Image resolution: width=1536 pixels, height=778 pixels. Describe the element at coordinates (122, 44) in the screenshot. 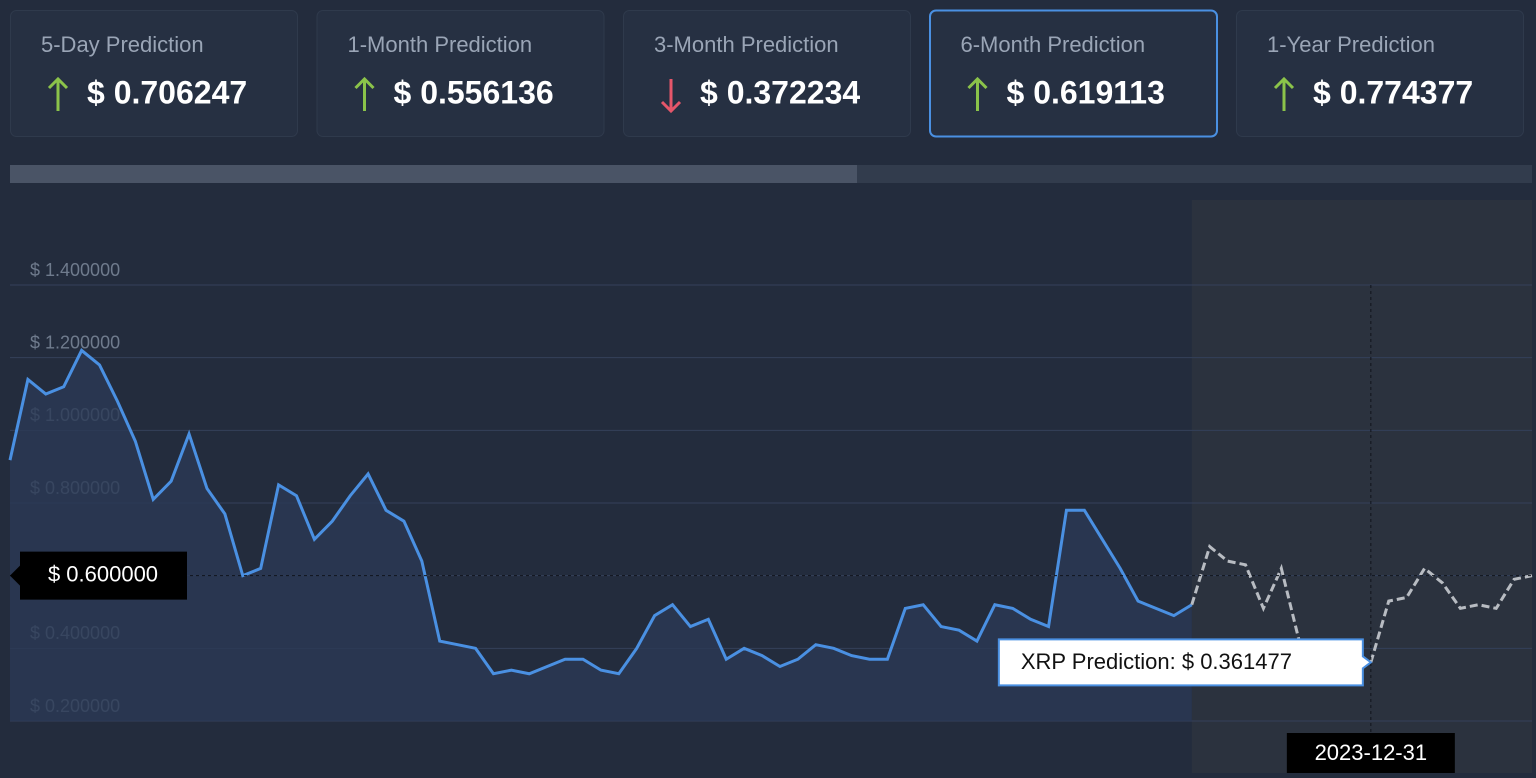

I see `card-label: 5-Day Prediction` at that location.